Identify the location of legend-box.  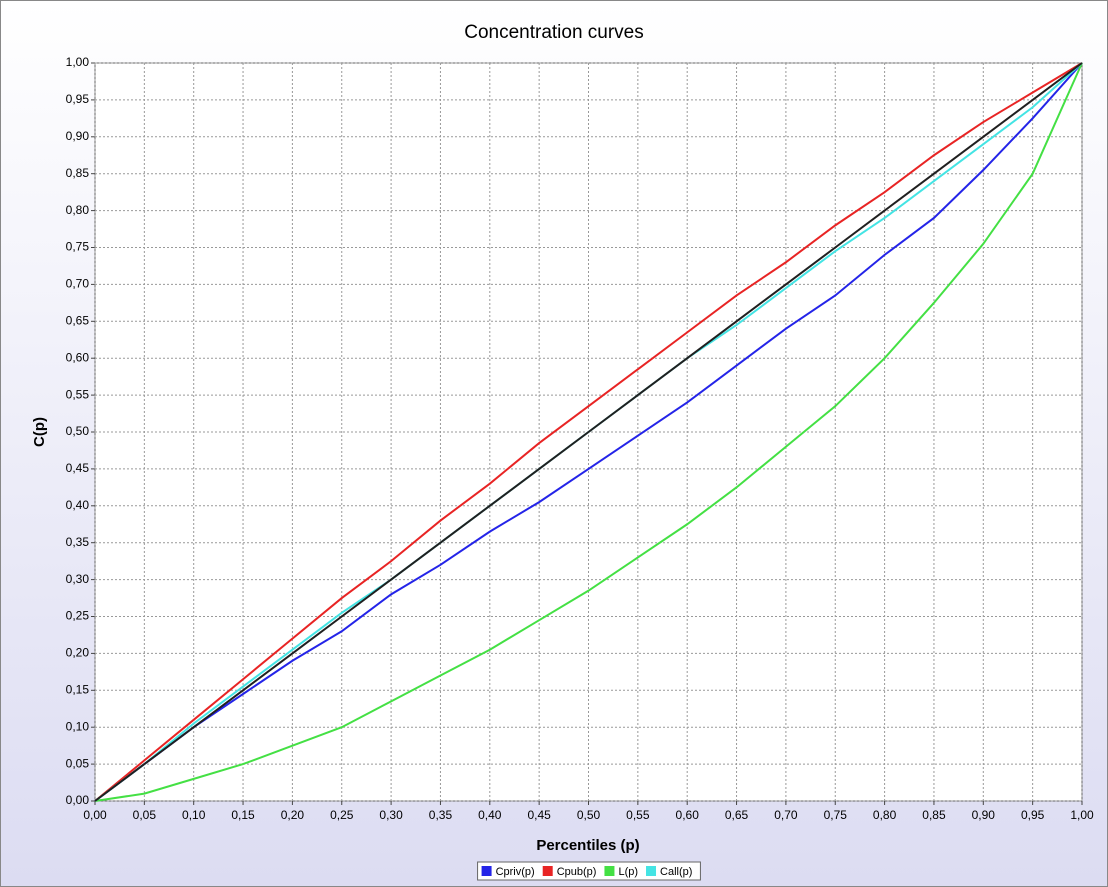
(589, 871).